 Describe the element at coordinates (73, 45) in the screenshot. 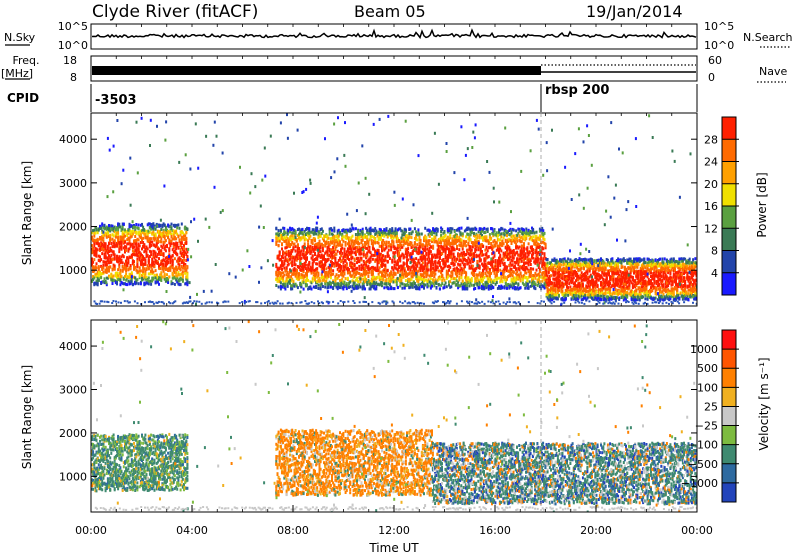

I see `nsky-tick-bottom: 10^0` at that location.